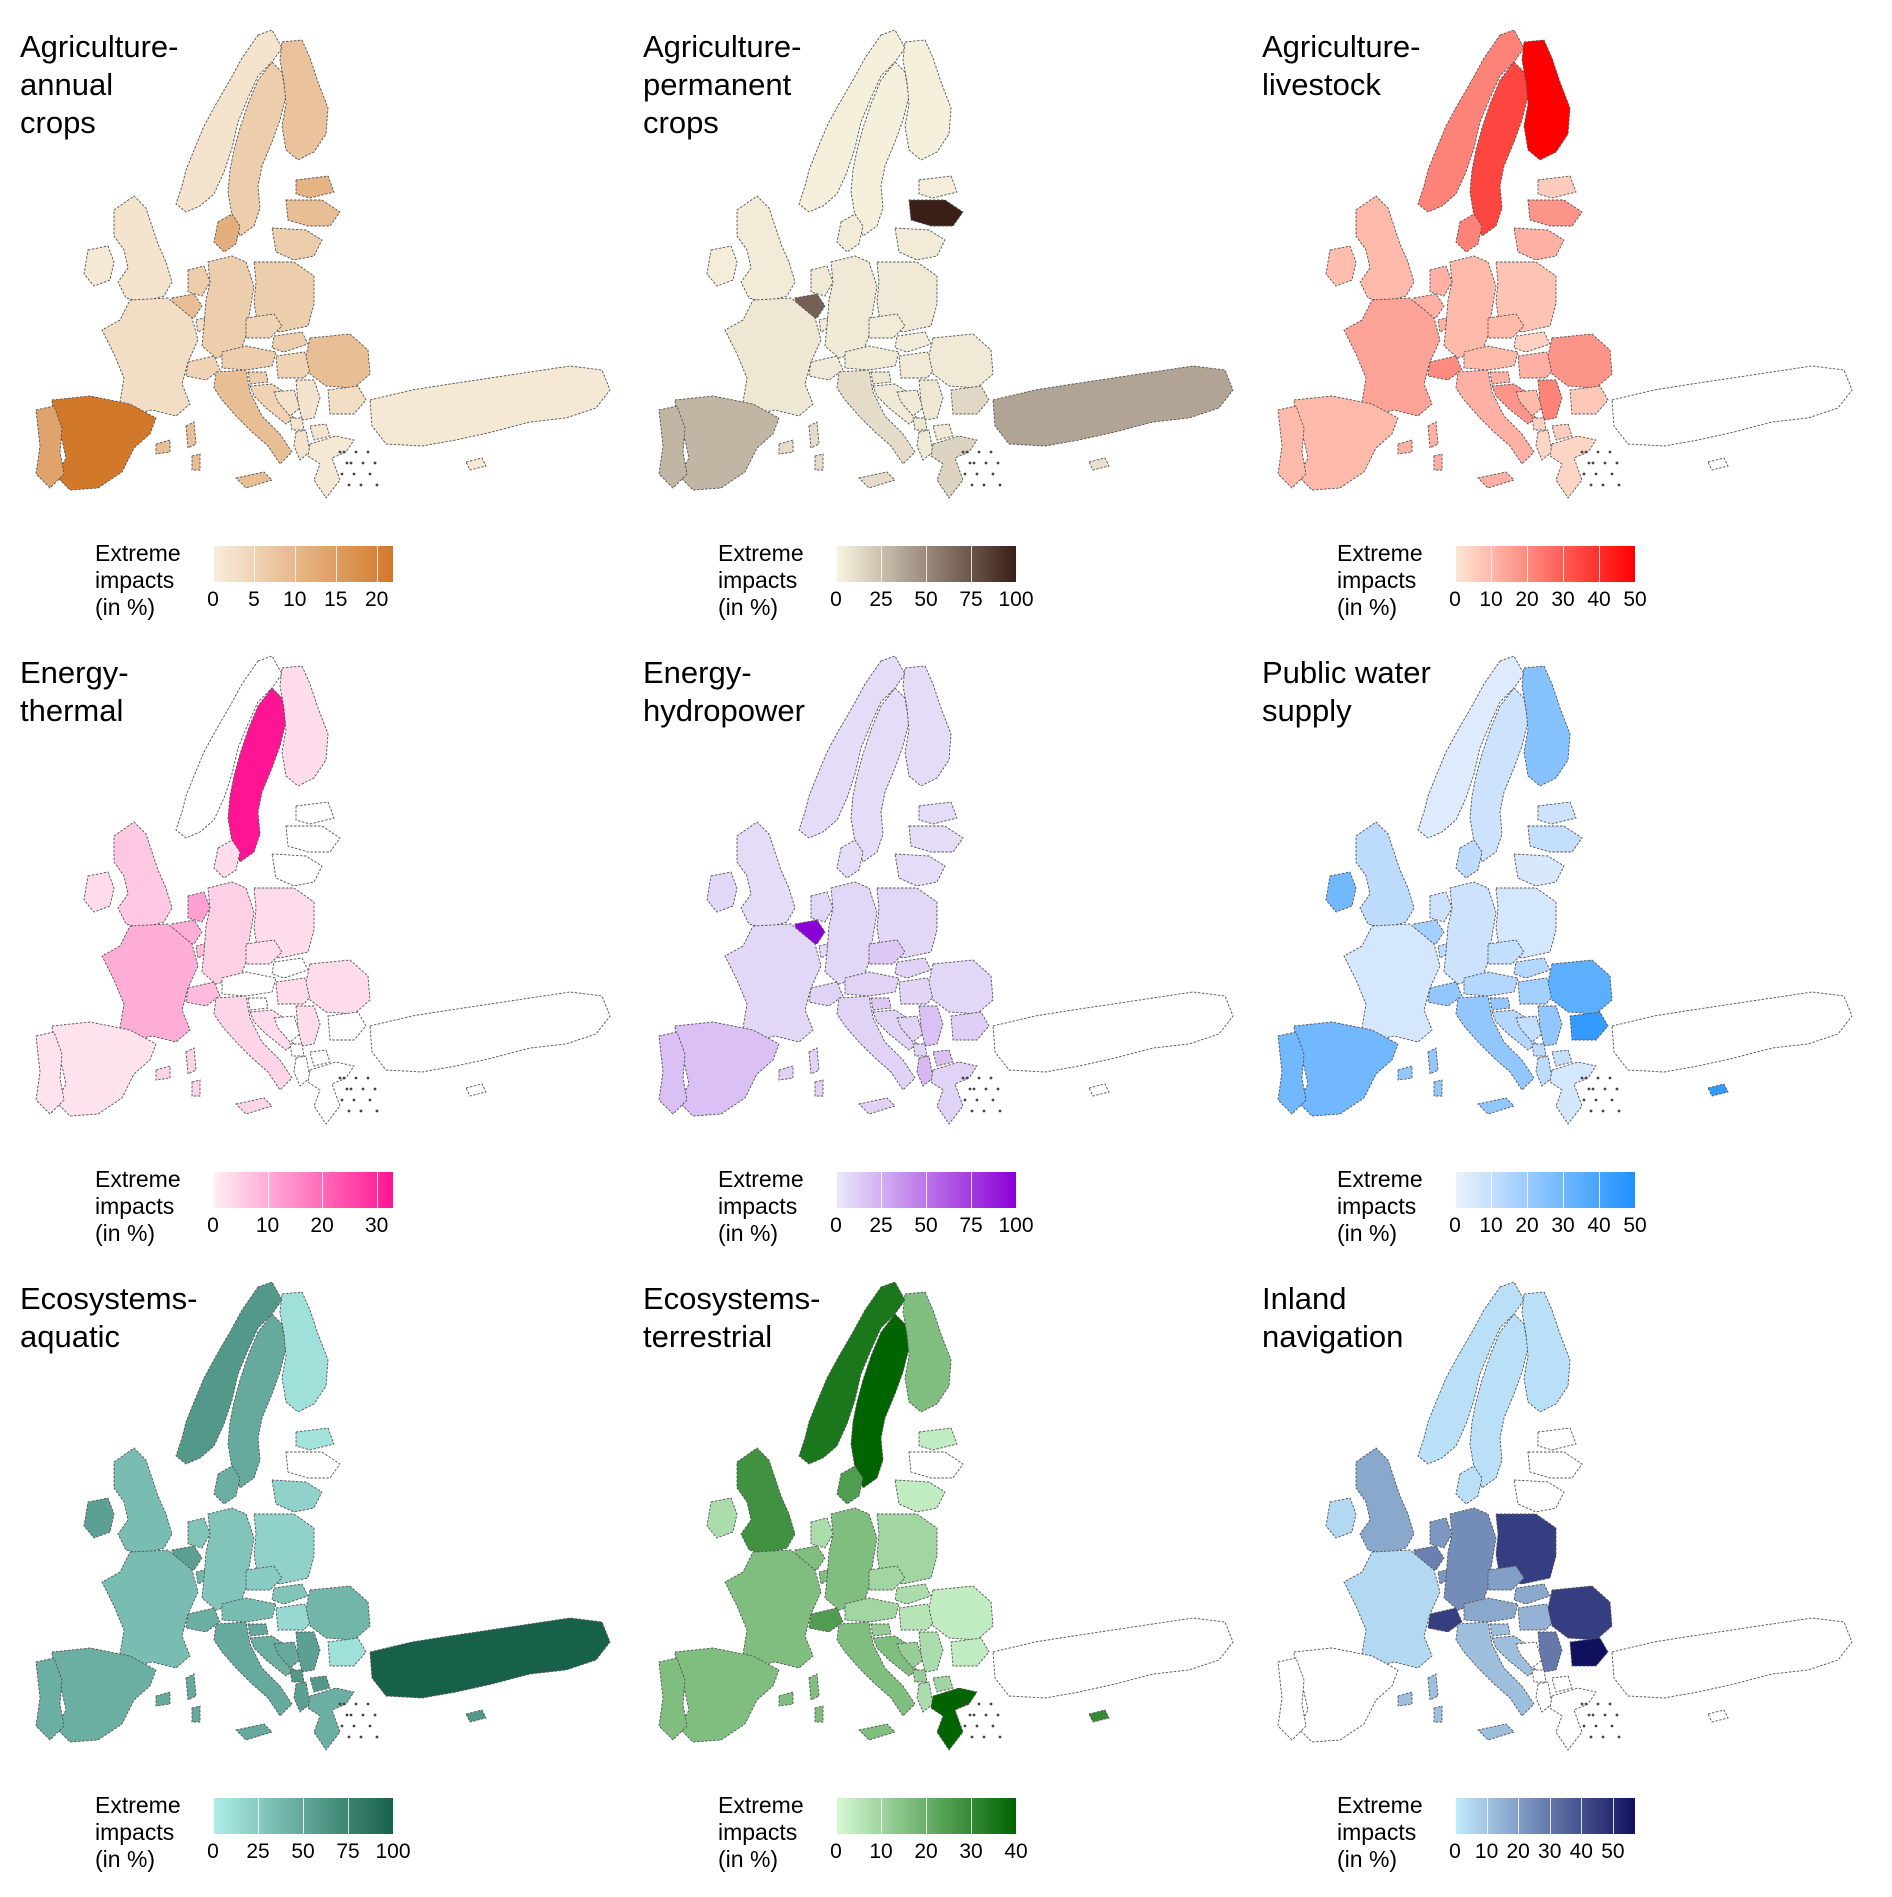 Image resolution: width=1892 pixels, height=1897 pixels. What do you see at coordinates (285, 1208) in the screenshot?
I see `color-legend: Extreme impacts (in %) 0 10 20 30` at bounding box center [285, 1208].